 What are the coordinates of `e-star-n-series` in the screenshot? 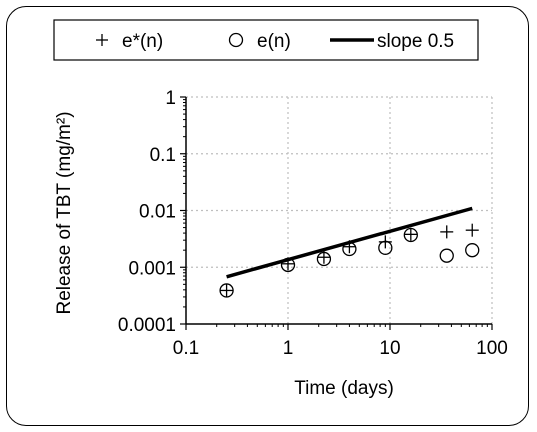 It's located at (349, 260).